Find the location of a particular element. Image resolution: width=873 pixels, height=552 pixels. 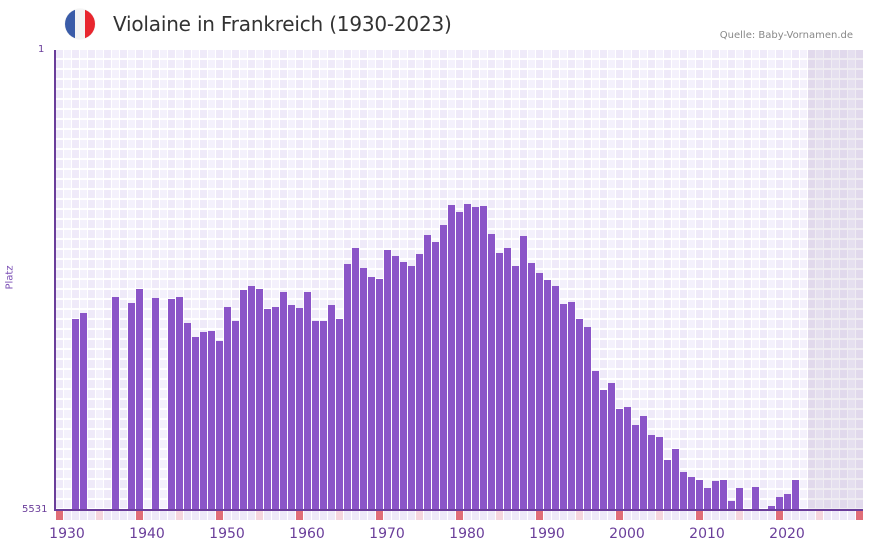

bar-2011 is located at coordinates (715, 495).